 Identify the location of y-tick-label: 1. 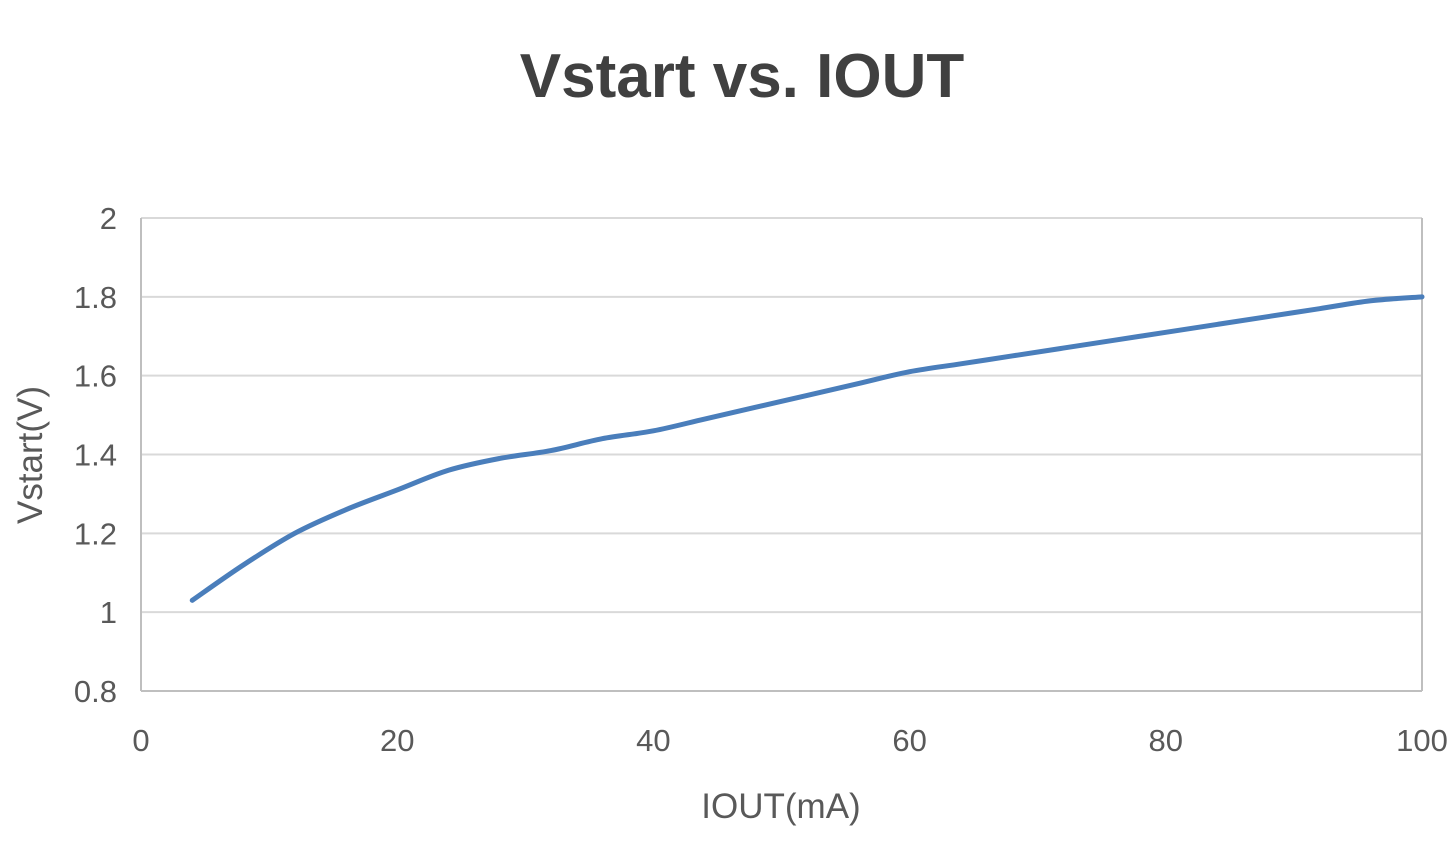
(108, 612).